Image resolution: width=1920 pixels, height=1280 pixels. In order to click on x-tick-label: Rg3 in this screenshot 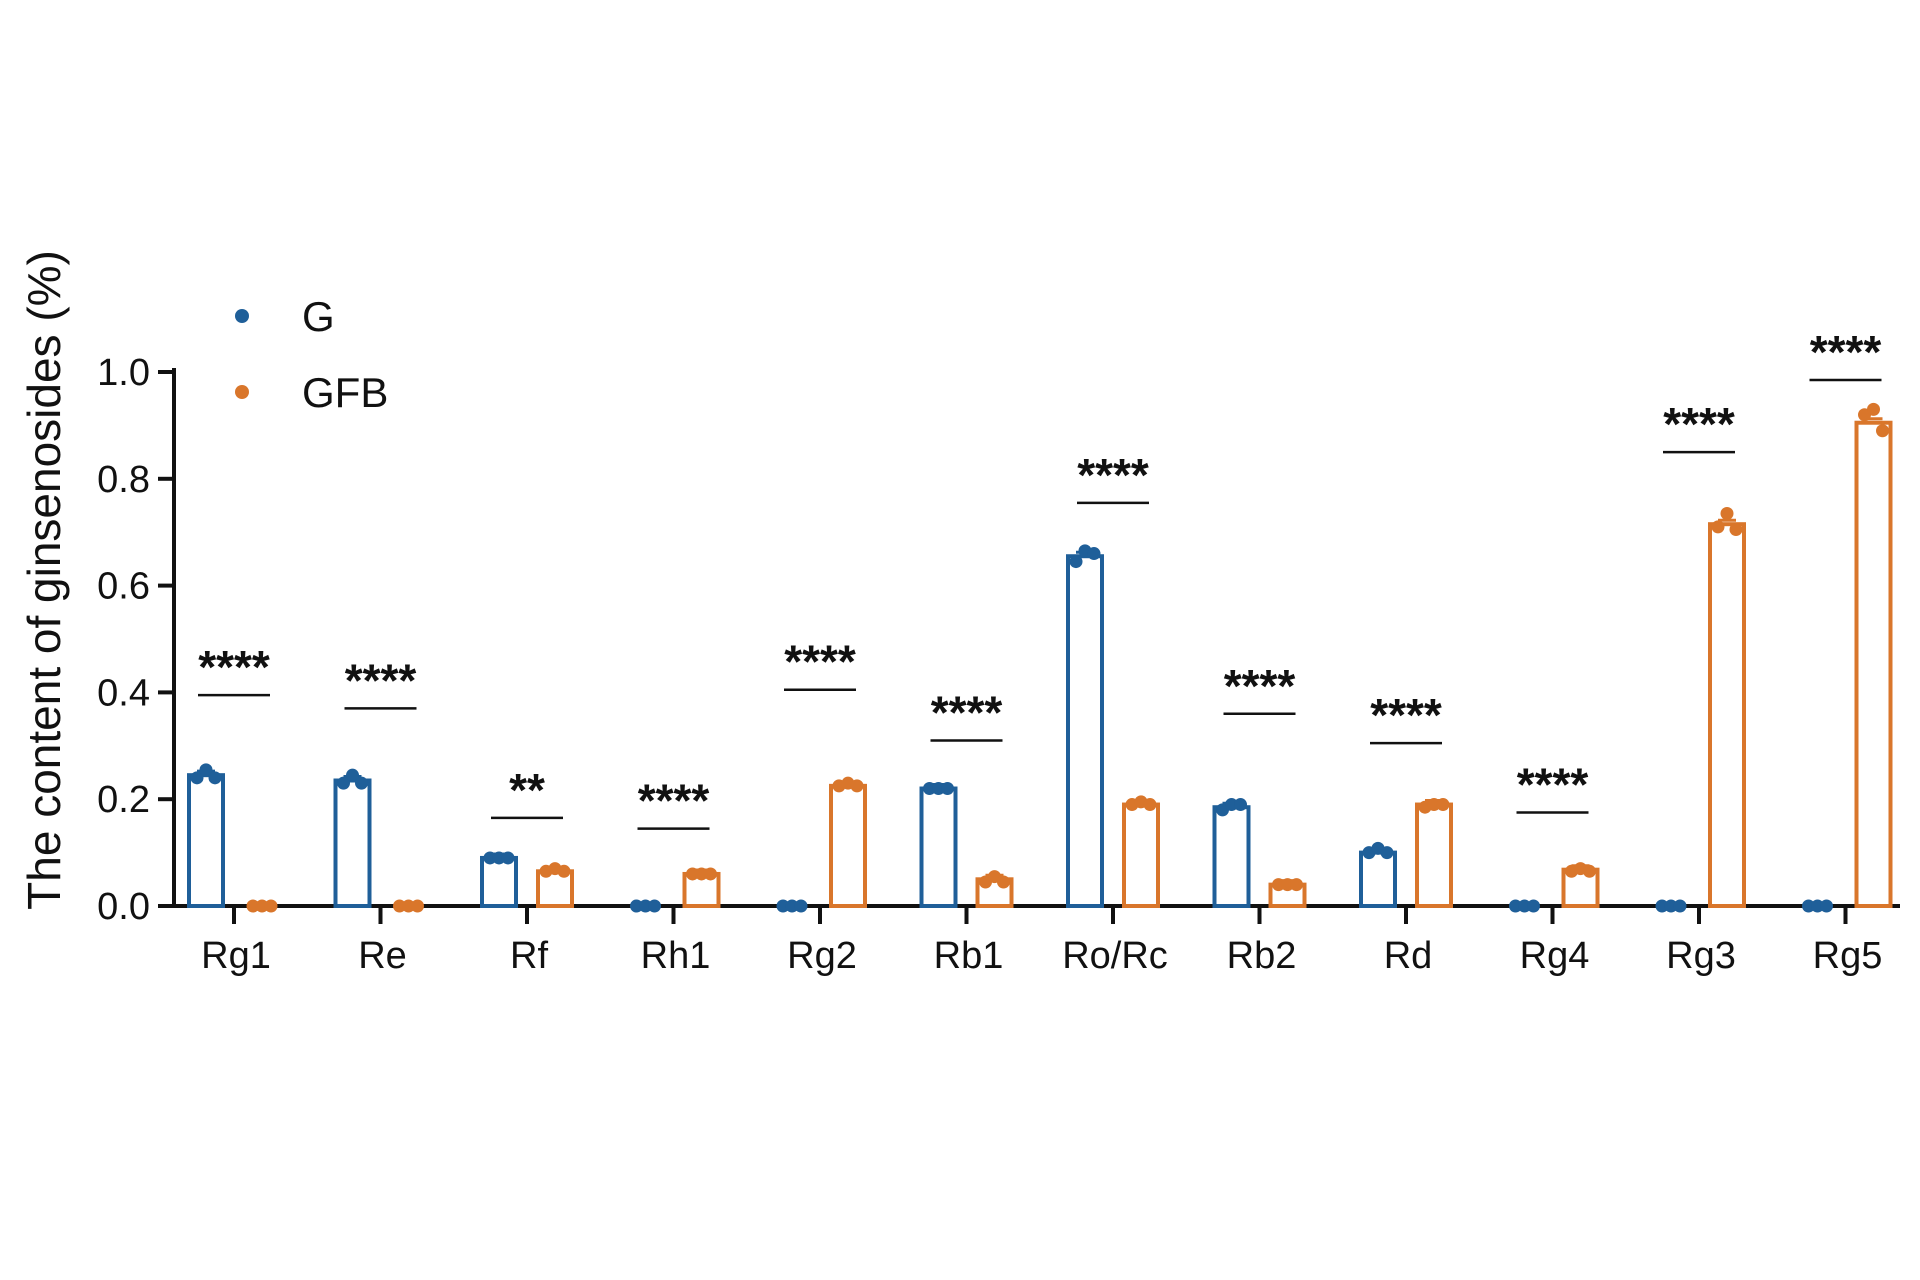, I will do `click(1701, 956)`.